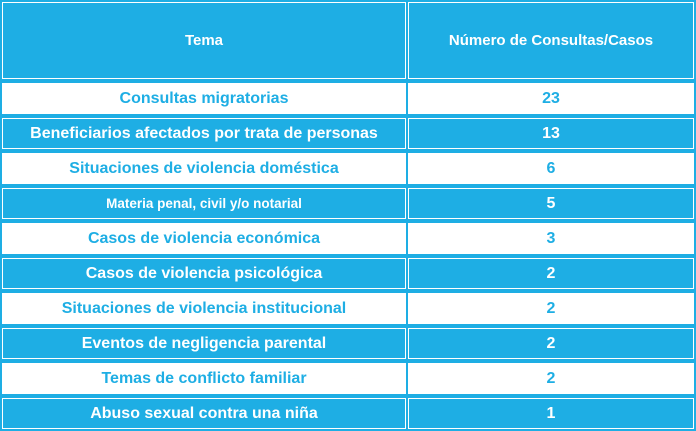  I want to click on cell-tema: Temas de conflicto familiar, so click(204, 378).